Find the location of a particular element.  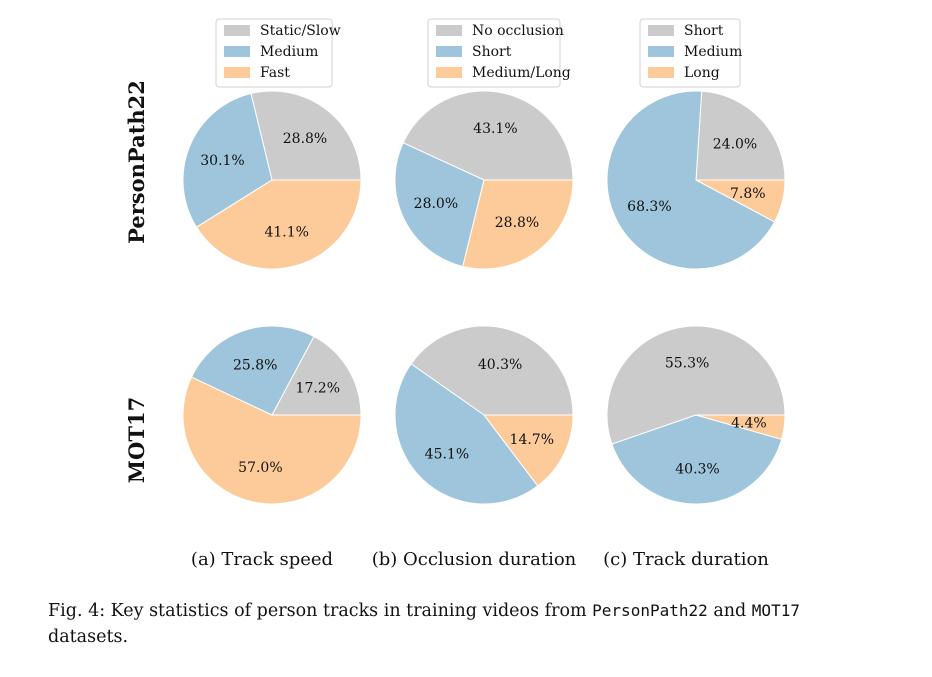

subcaption: (a) Track speed is located at coordinates (262, 559).